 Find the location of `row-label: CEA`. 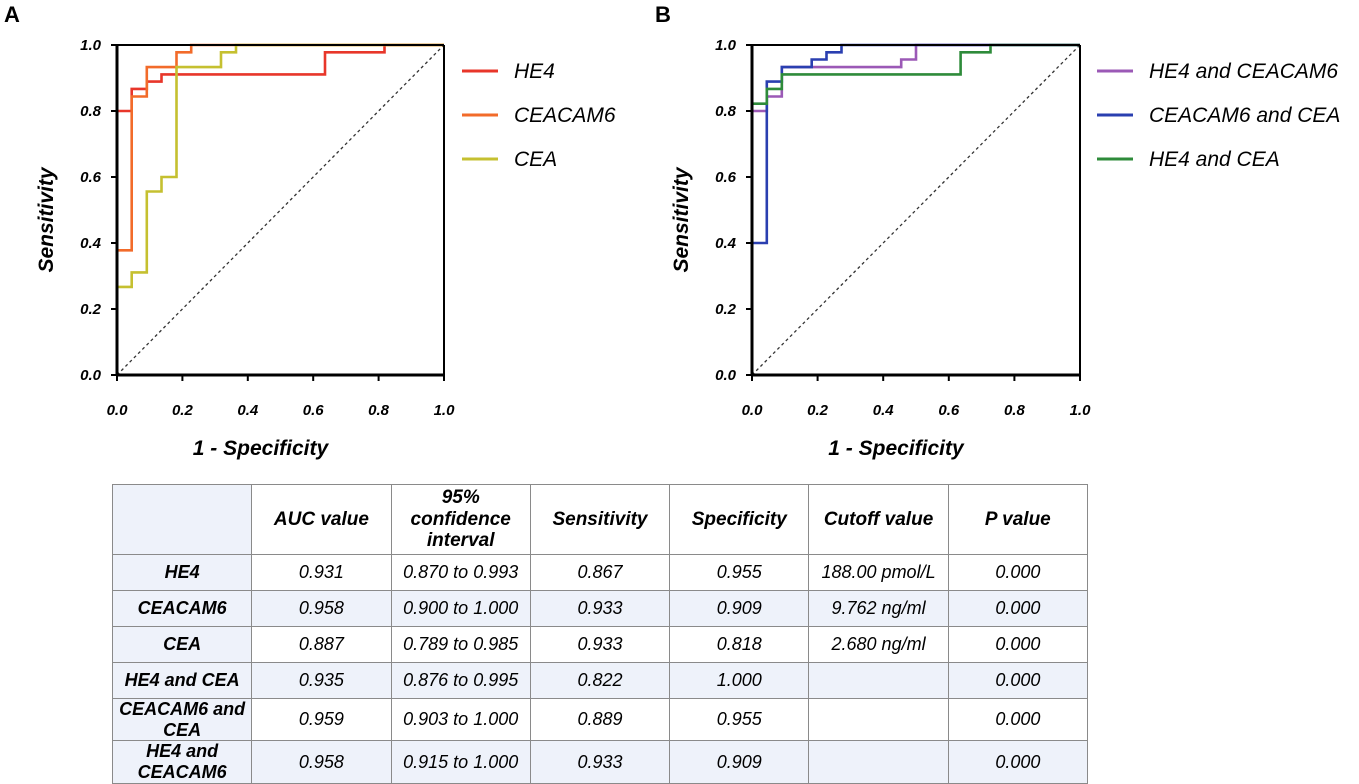

row-label: CEA is located at coordinates (182, 644).